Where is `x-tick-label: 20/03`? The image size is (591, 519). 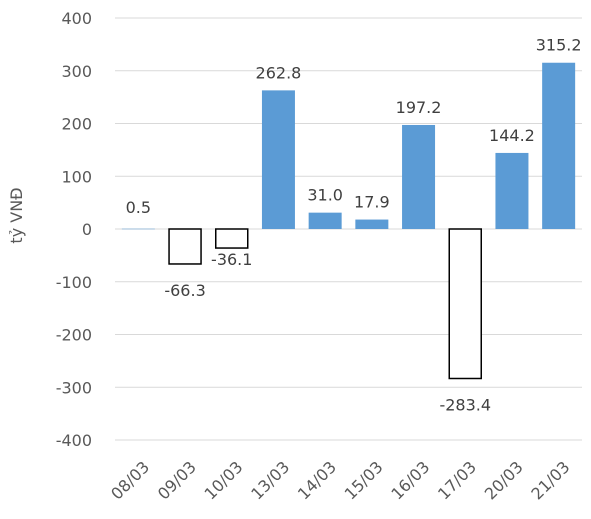
x-tick-label: 20/03 is located at coordinates (504, 480).